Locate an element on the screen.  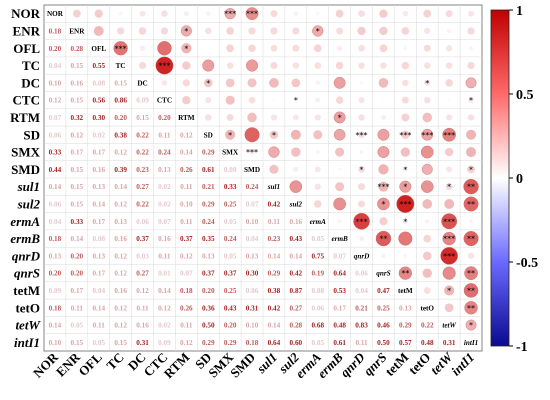
corr-circle-DC-tetO: * is located at coordinates (427, 83).